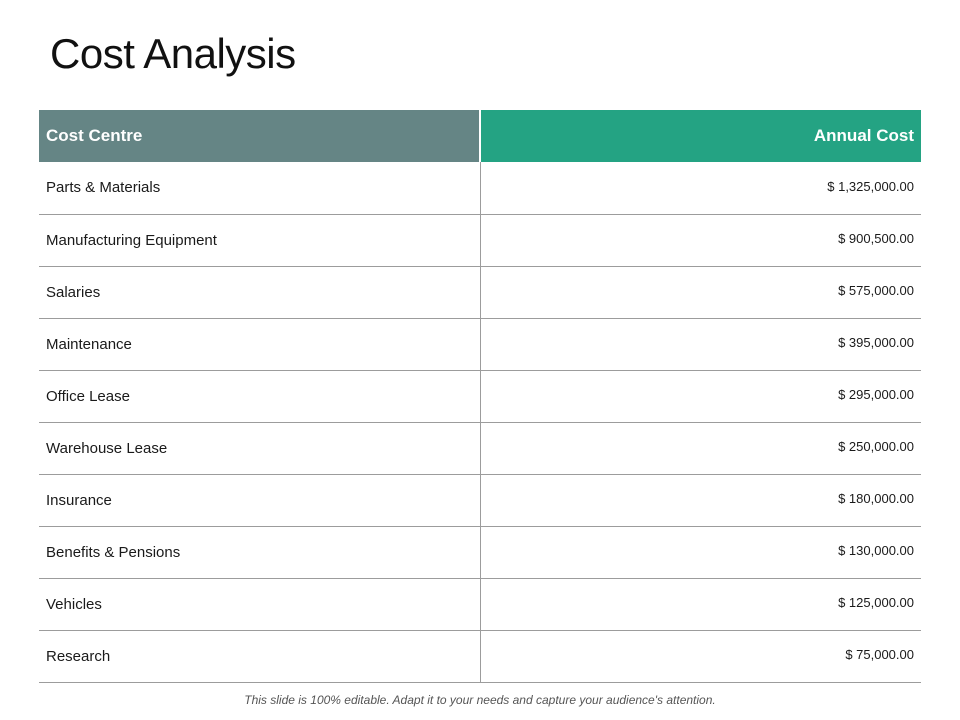 This screenshot has width=960, height=720. I want to click on table-row: Vehicles $ 125,000.00, so click(480, 604).